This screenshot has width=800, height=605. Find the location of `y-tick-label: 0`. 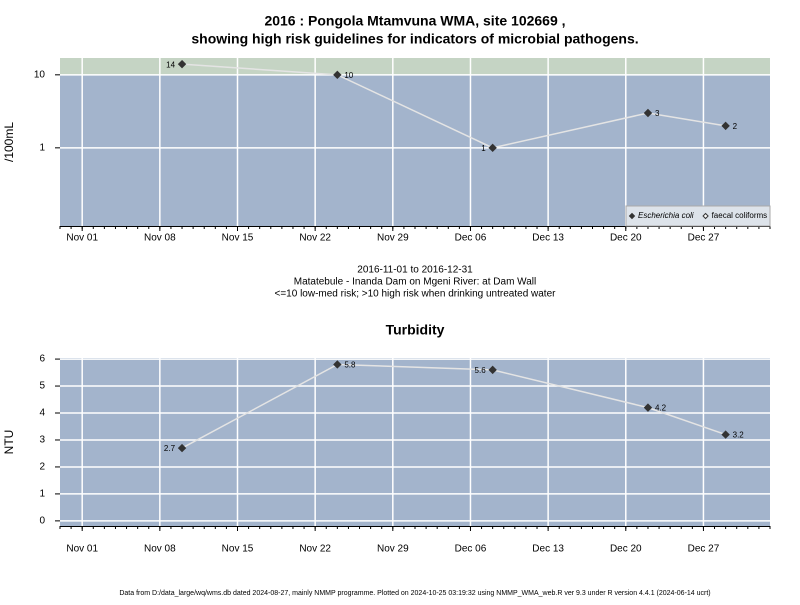

y-tick-label: 0 is located at coordinates (42, 521).